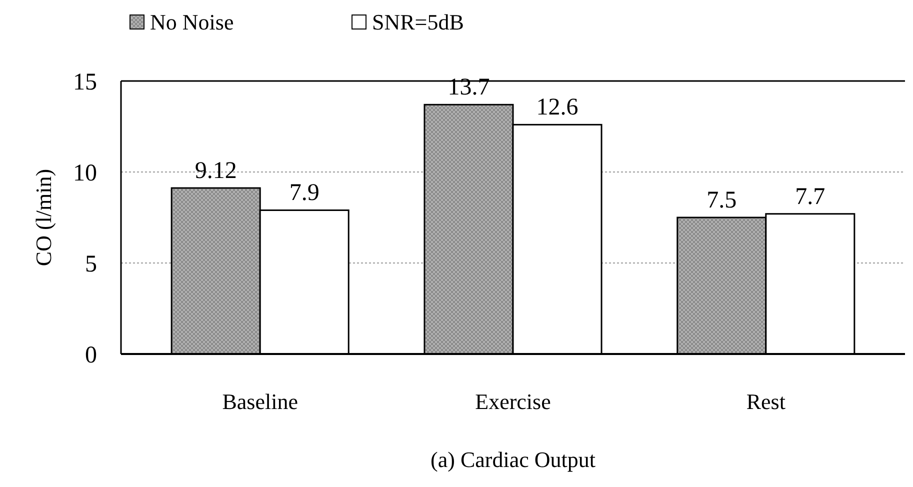 This screenshot has width=913, height=487. I want to click on y-tick-label: 5, so click(91, 264).